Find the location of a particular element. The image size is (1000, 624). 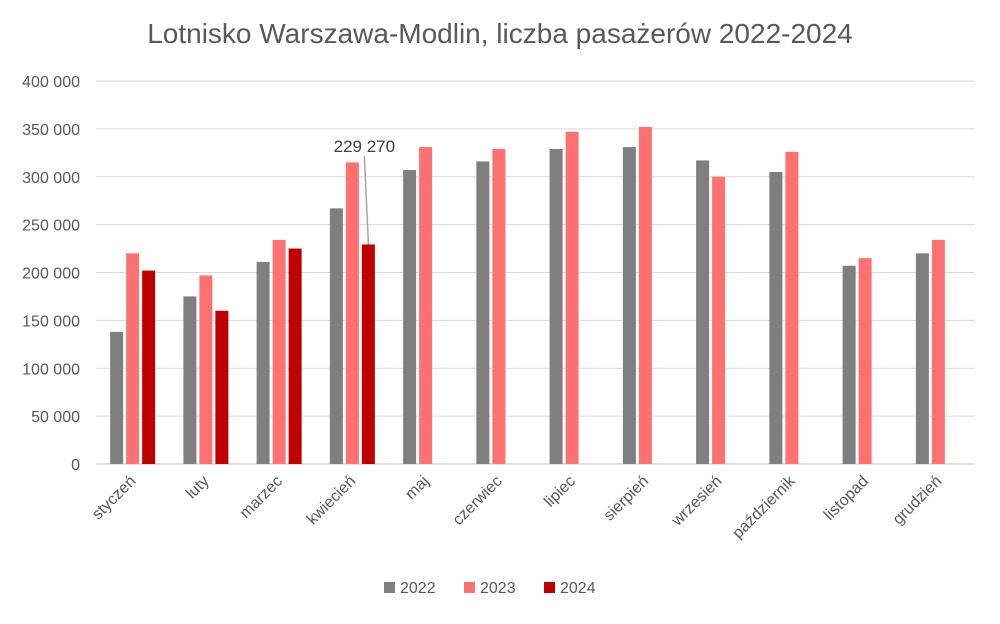

y-tick-label: 300 000 is located at coordinates (51, 178).